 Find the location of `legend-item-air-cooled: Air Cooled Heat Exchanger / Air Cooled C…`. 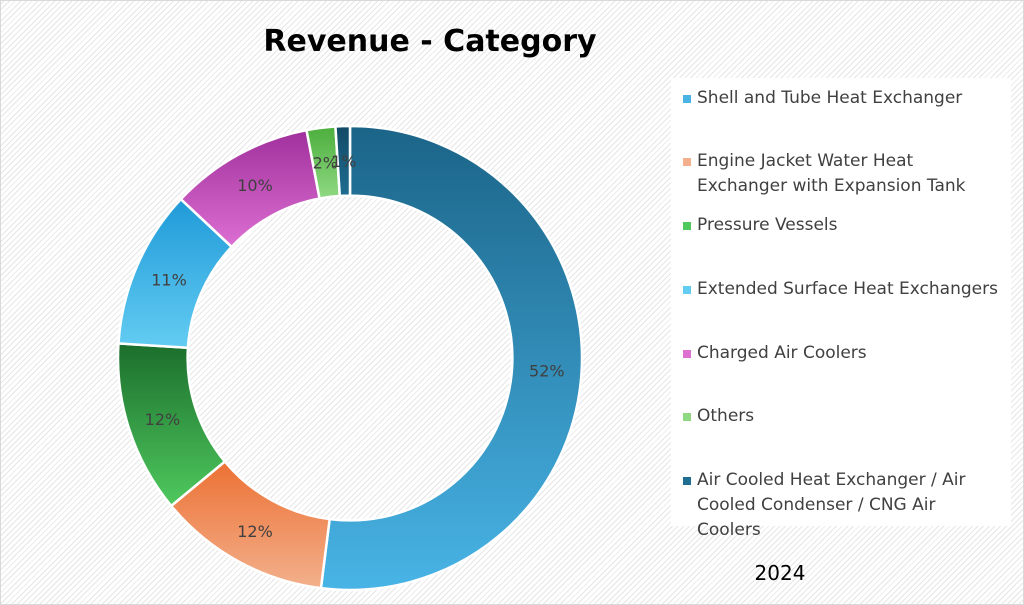

legend-item-air-cooled: Air Cooled Heat Exchanger / Air Cooled C… is located at coordinates (843, 505).